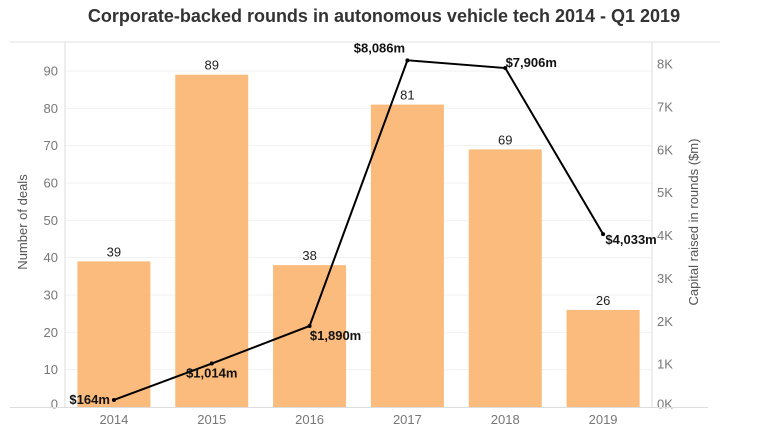  I want to click on y-tick-label: 50, so click(51, 220).